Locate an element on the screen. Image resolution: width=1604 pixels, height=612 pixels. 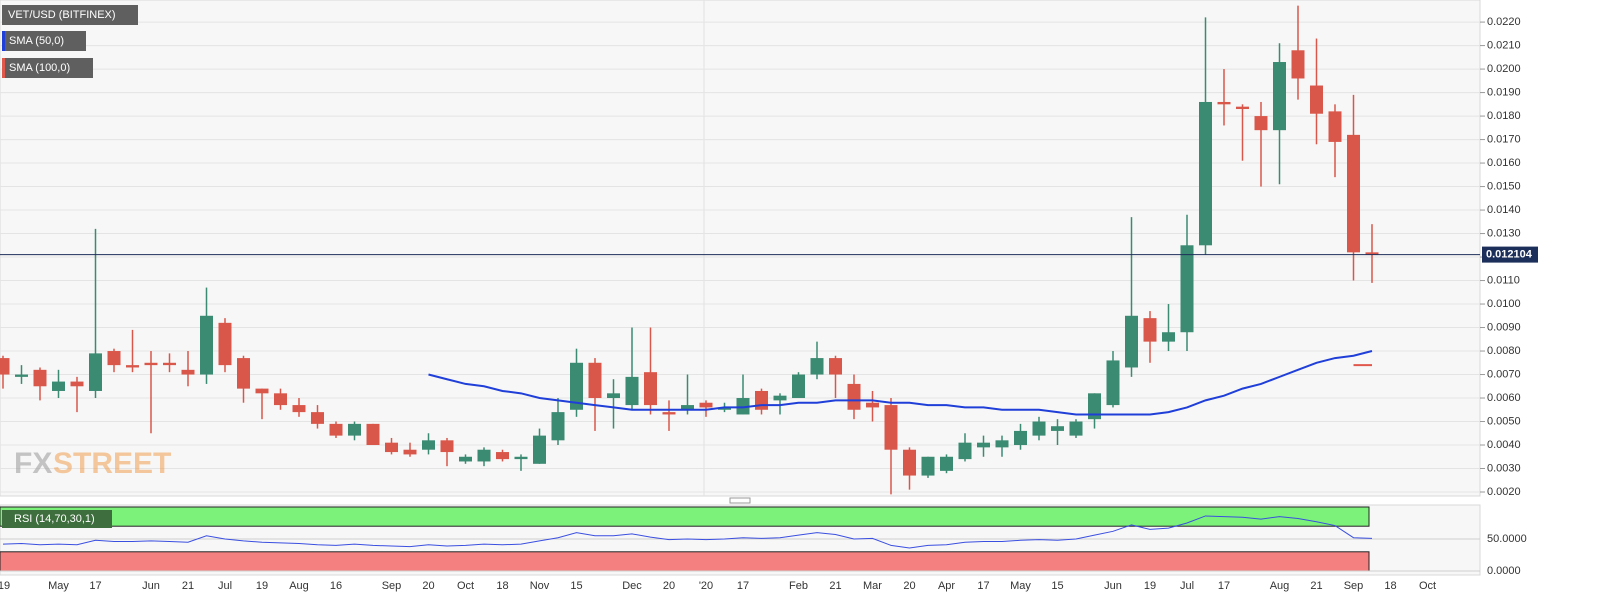
last-price-label: 0.012104 is located at coordinates (1509, 255).